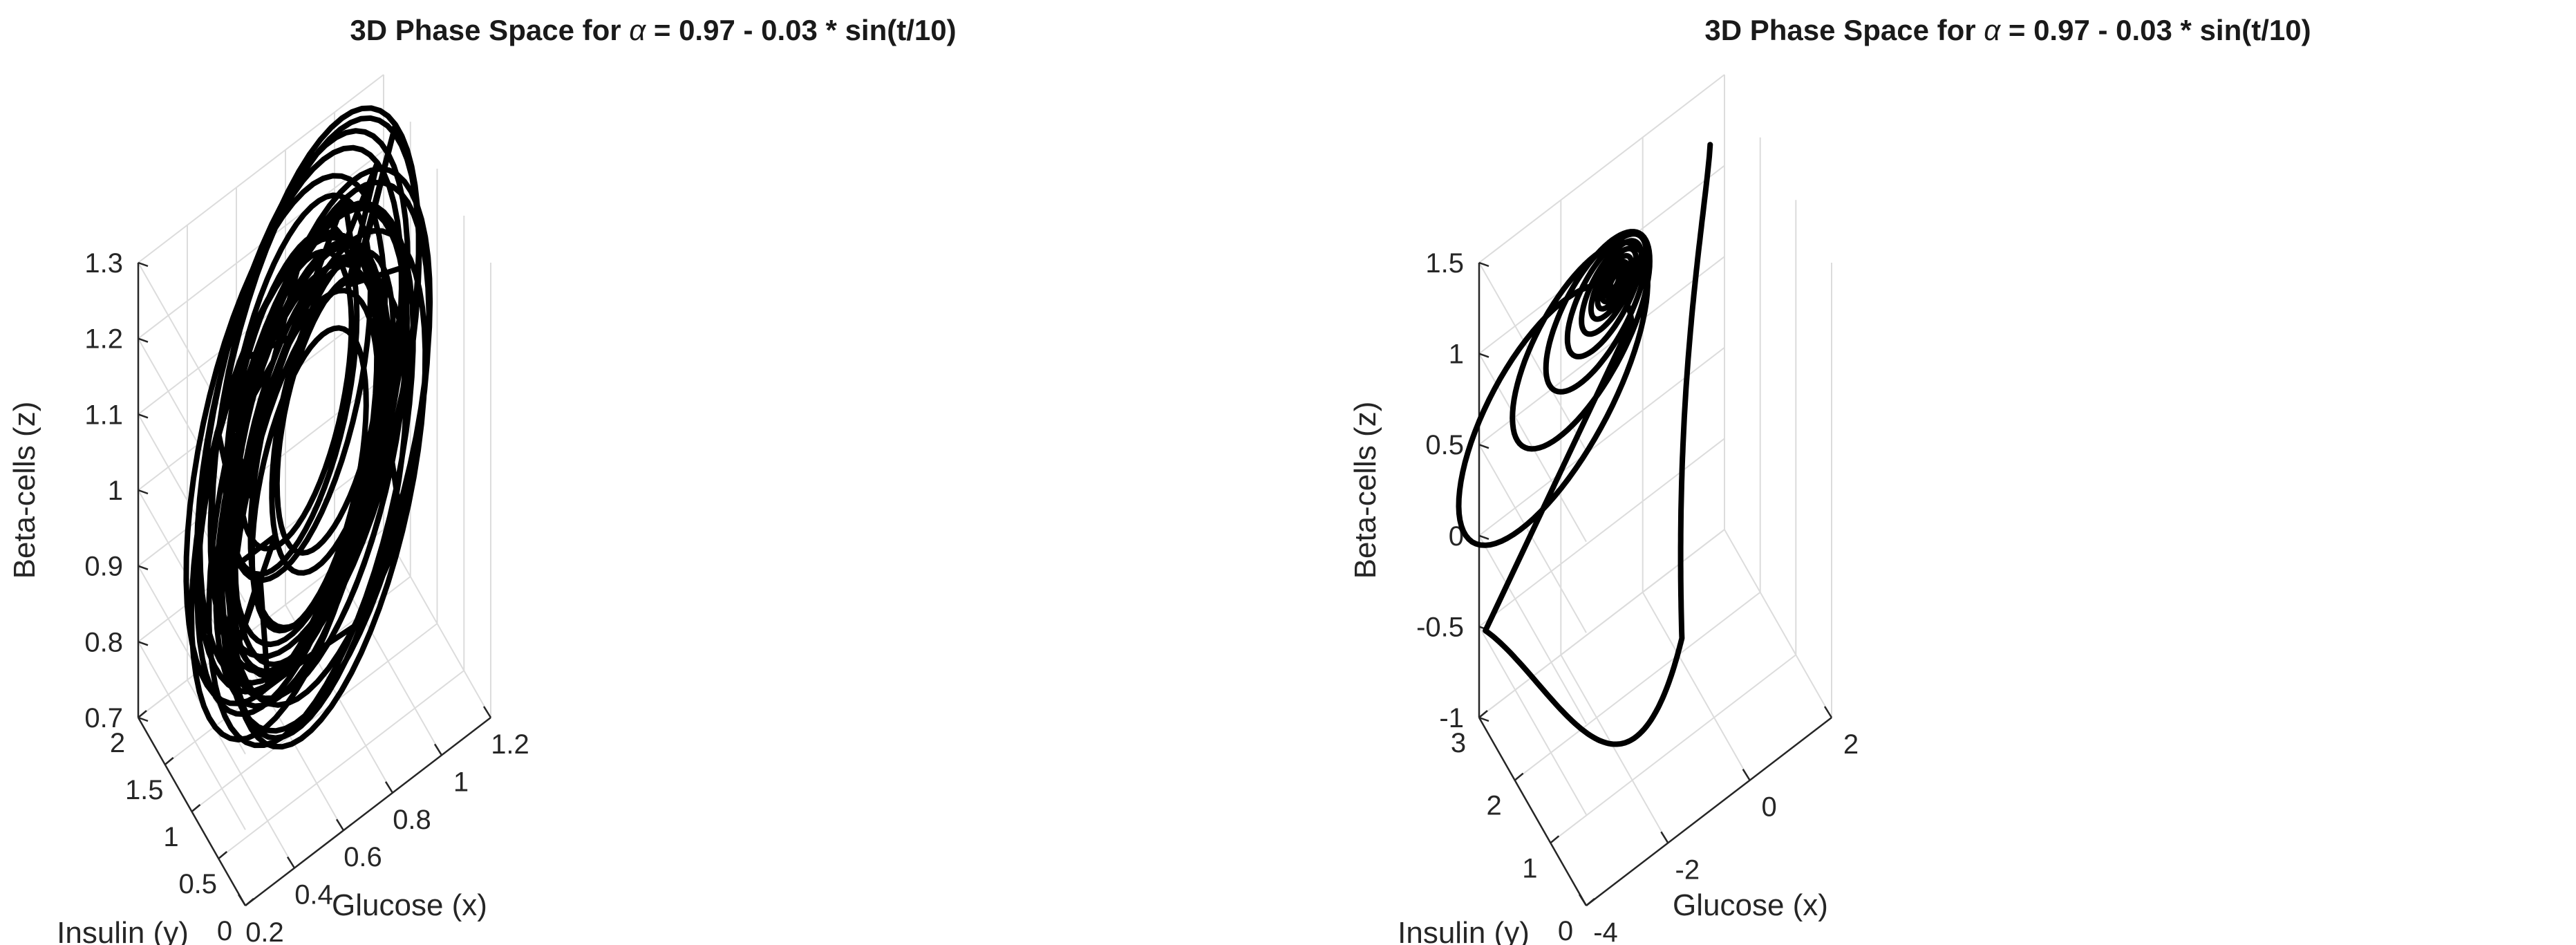 This screenshot has width=2576, height=945. What do you see at coordinates (1605, 931) in the screenshot?
I see `x-tick-label-0: -4` at bounding box center [1605, 931].